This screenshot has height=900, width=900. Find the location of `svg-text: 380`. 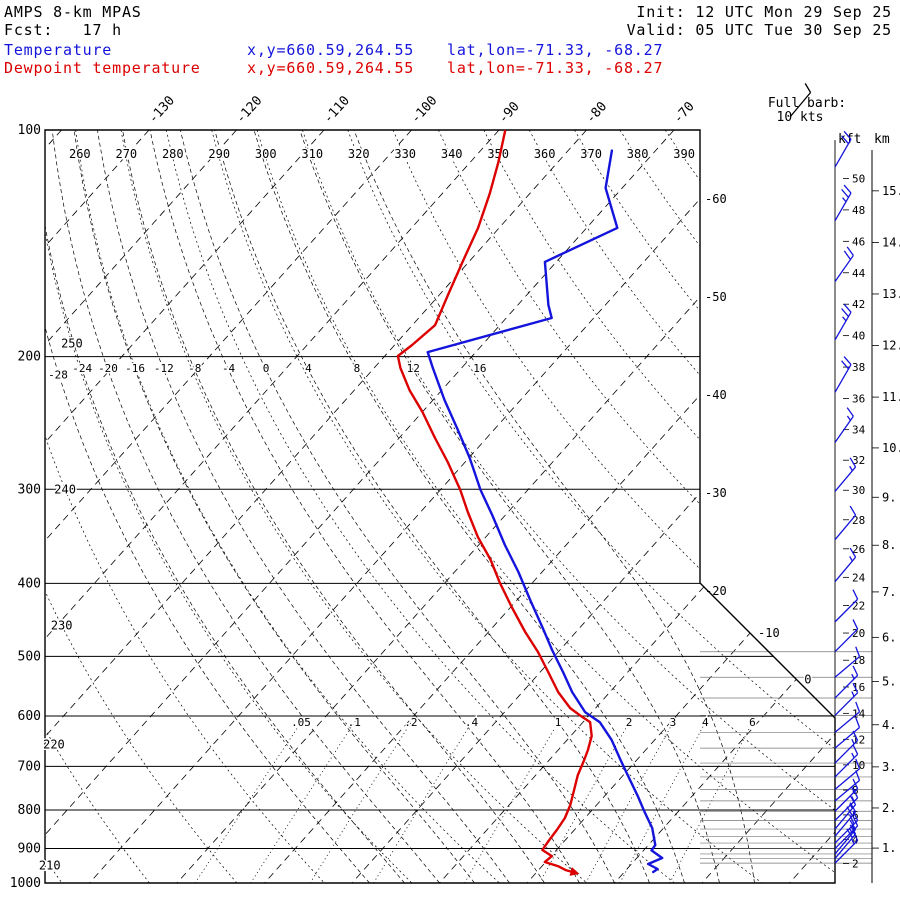

svg-text: 380 is located at coordinates (638, 154).